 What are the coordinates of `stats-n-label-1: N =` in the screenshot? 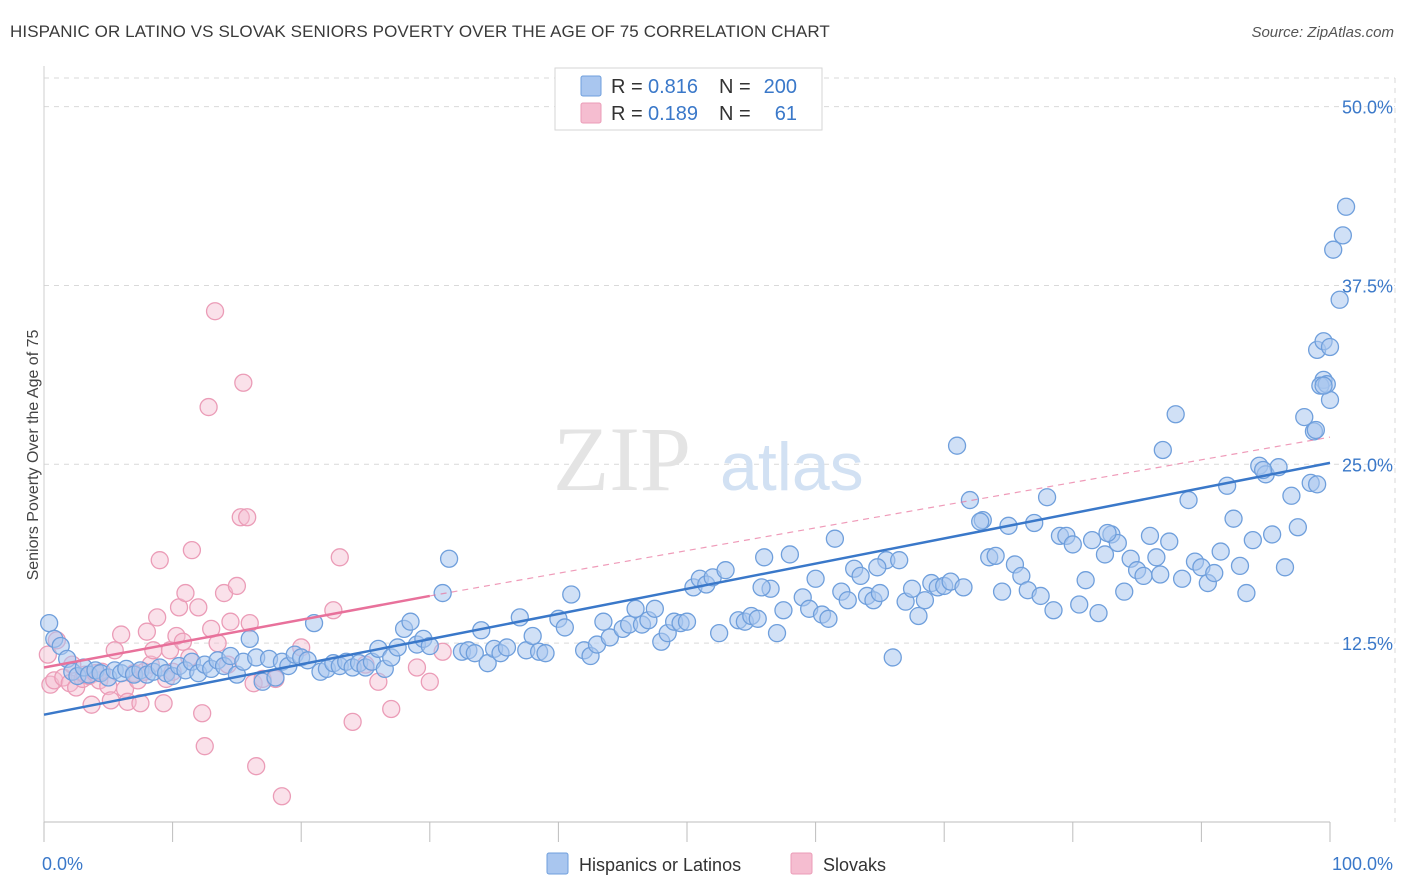 It's located at (735, 87).